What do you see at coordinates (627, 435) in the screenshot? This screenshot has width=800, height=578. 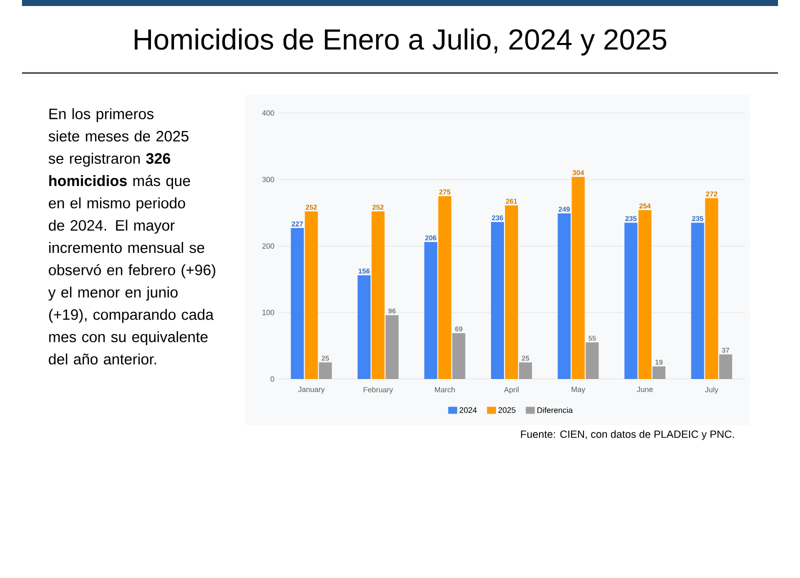 I see `source-note: Fuente: CIEN, con datos de PLADEIC y PNC.` at bounding box center [627, 435].